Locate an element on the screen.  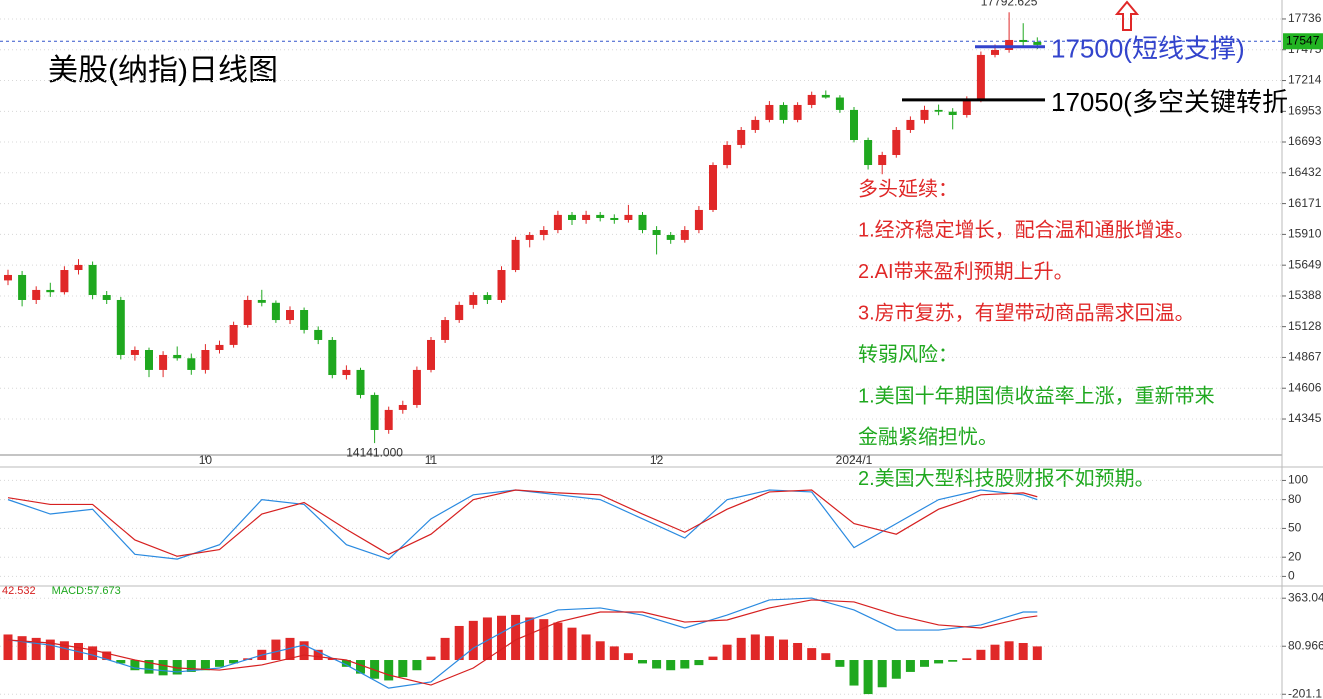
high-label: 17792.625 is located at coordinates (1009, 4).